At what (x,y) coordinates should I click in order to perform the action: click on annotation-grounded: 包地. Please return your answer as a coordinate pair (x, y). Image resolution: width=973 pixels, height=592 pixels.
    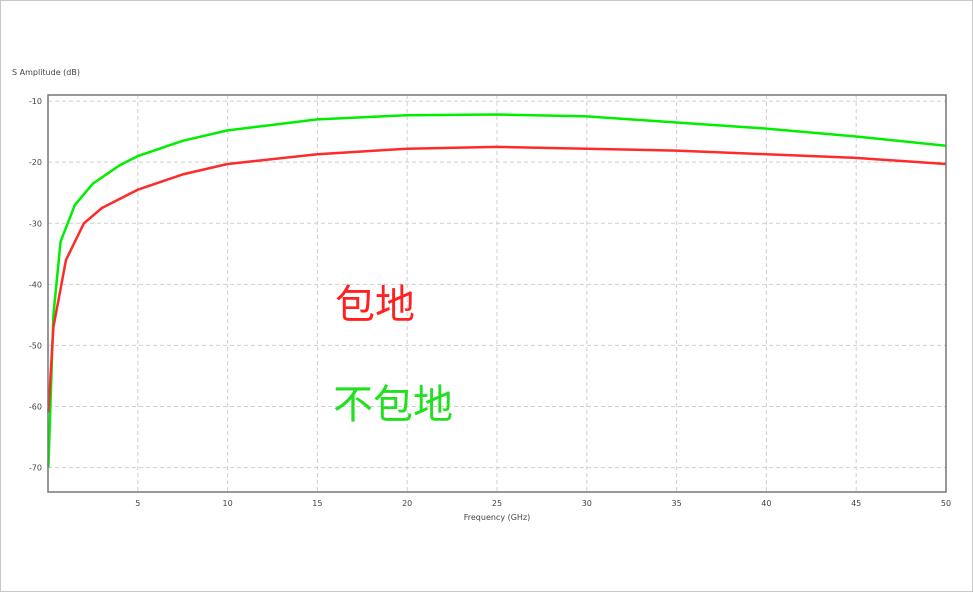
    Looking at the image, I should click on (375, 305).